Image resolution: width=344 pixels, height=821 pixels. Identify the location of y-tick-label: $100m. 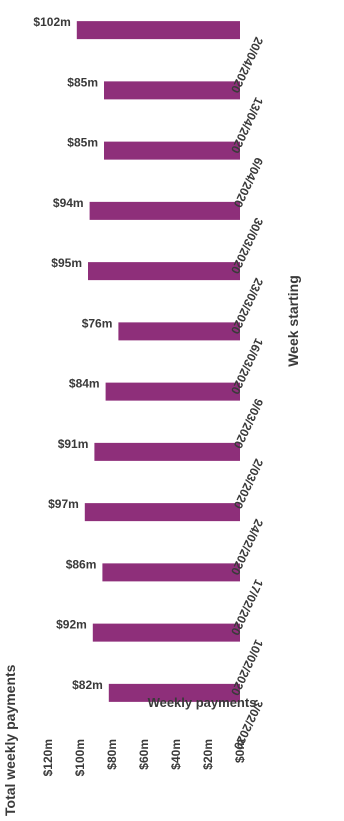
(80, 757).